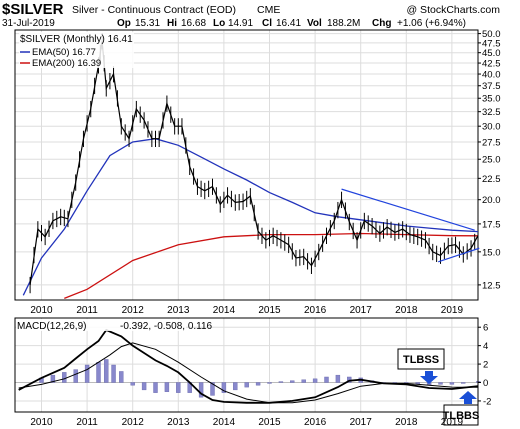 The image size is (520, 429). I want to click on macd-tick-label: 2, so click(485, 365).